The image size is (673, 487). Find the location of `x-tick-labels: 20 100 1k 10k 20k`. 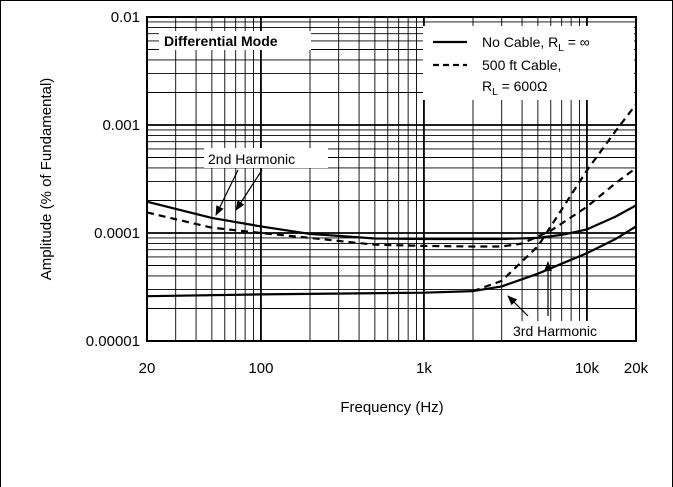

x-tick-labels: 20 100 1k 10k 20k is located at coordinates (394, 368).